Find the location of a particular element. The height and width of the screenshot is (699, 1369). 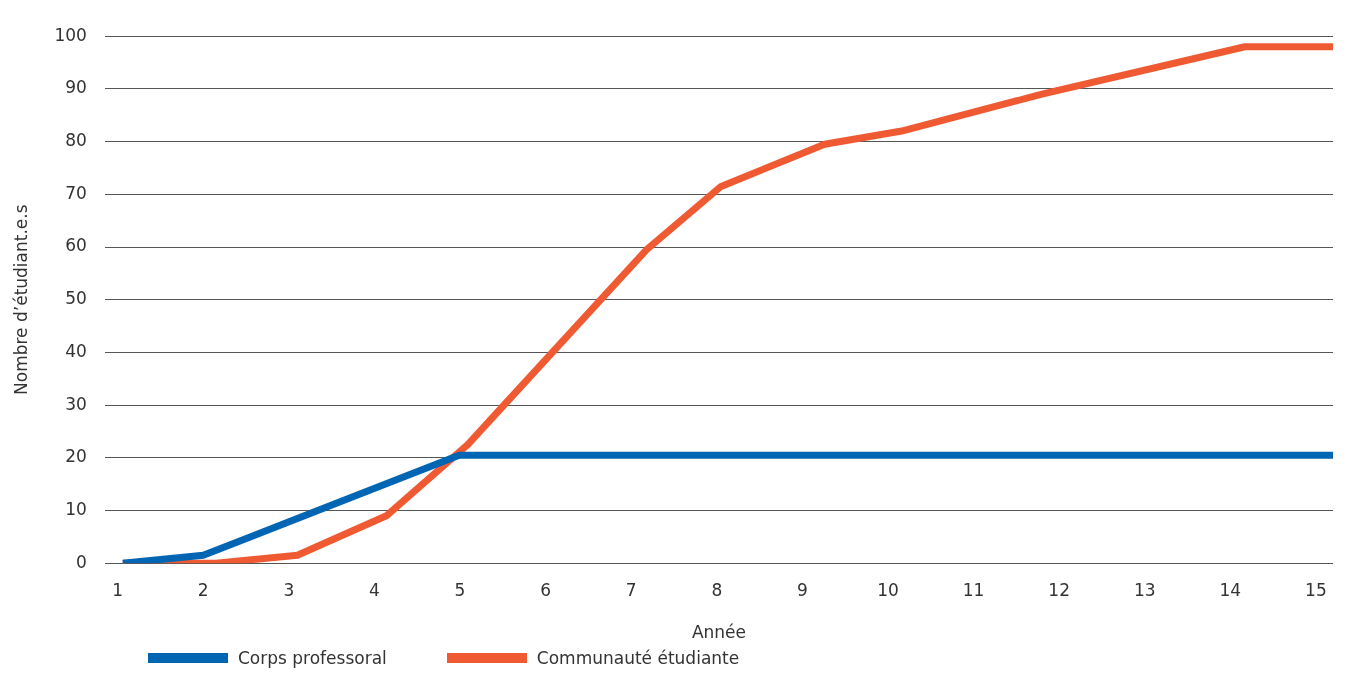

y-tick-label: 40 is located at coordinates (76, 350).